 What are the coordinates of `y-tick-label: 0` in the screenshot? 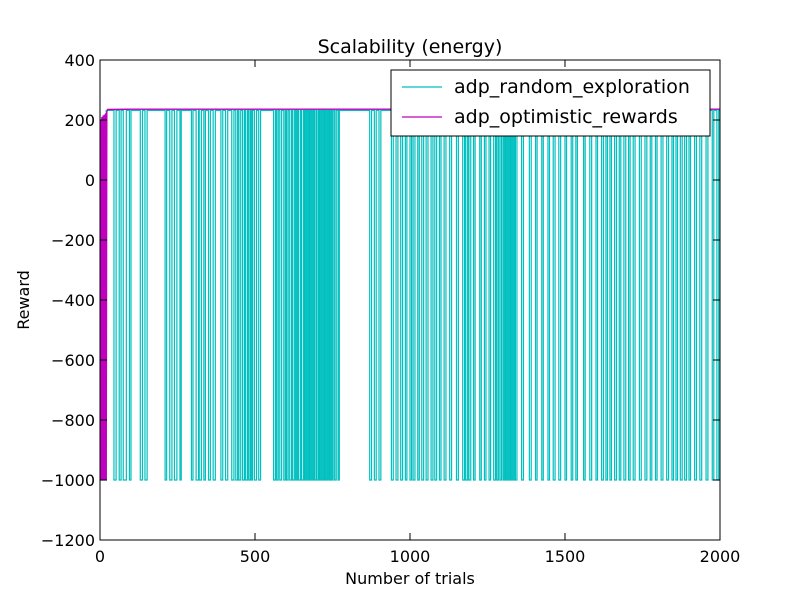 It's located at (90, 180).